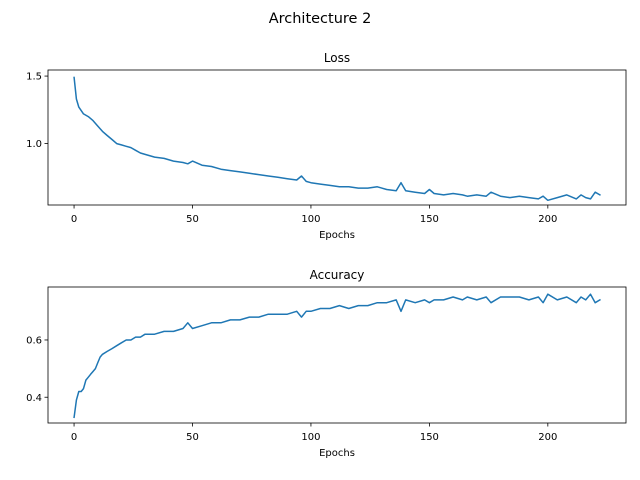 The height and width of the screenshot is (480, 640). What do you see at coordinates (547, 219) in the screenshot?
I see `loss-x-tick-label: 200` at bounding box center [547, 219].